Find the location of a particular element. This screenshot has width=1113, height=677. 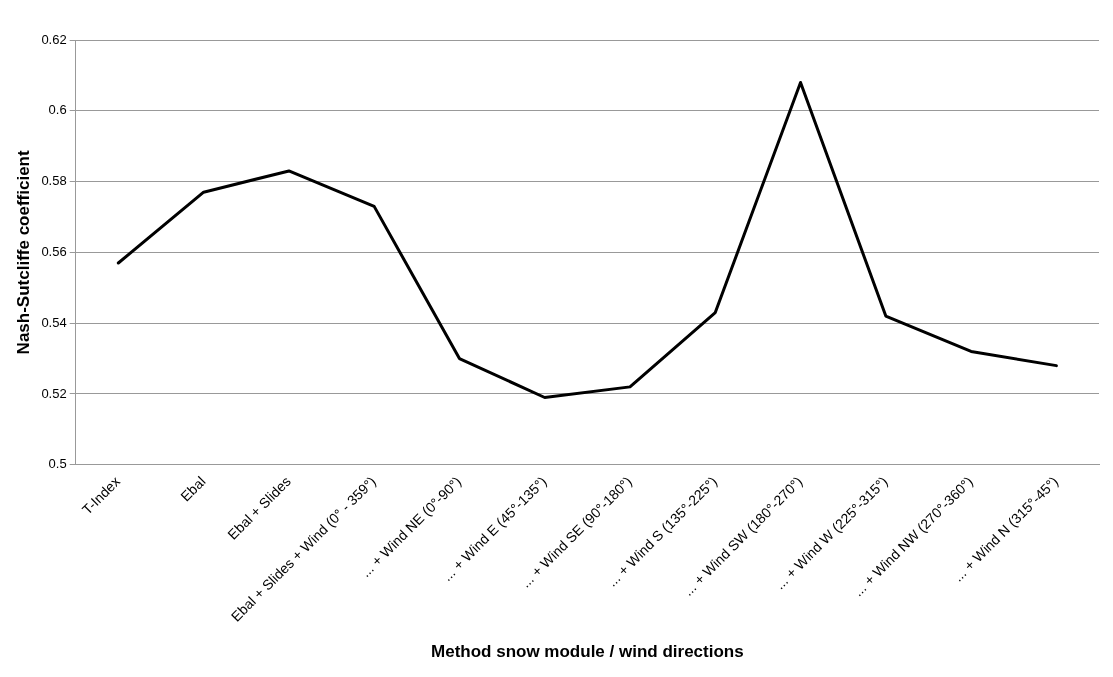

y-tick-label: 0.54 is located at coordinates (54, 322).